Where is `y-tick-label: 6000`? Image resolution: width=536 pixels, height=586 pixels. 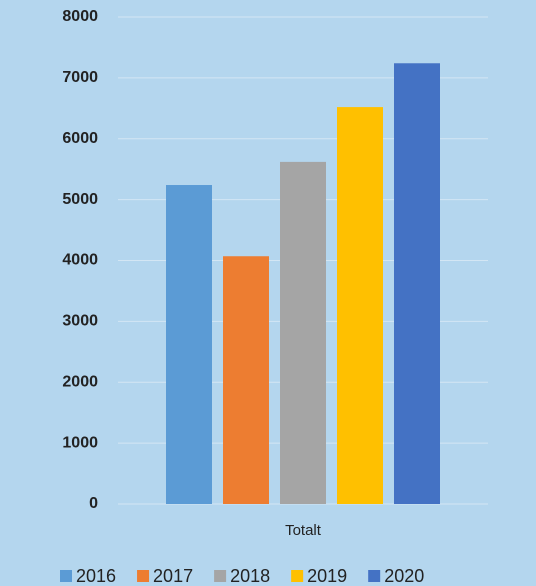
y-tick-label: 6000 is located at coordinates (80, 138).